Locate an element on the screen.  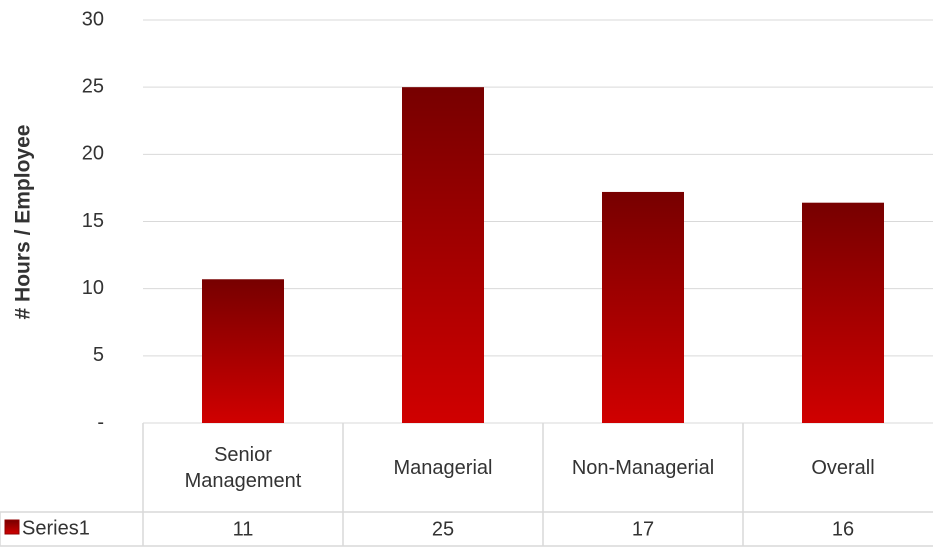
x-tick-label-box: Managerial is located at coordinates (443, 467).